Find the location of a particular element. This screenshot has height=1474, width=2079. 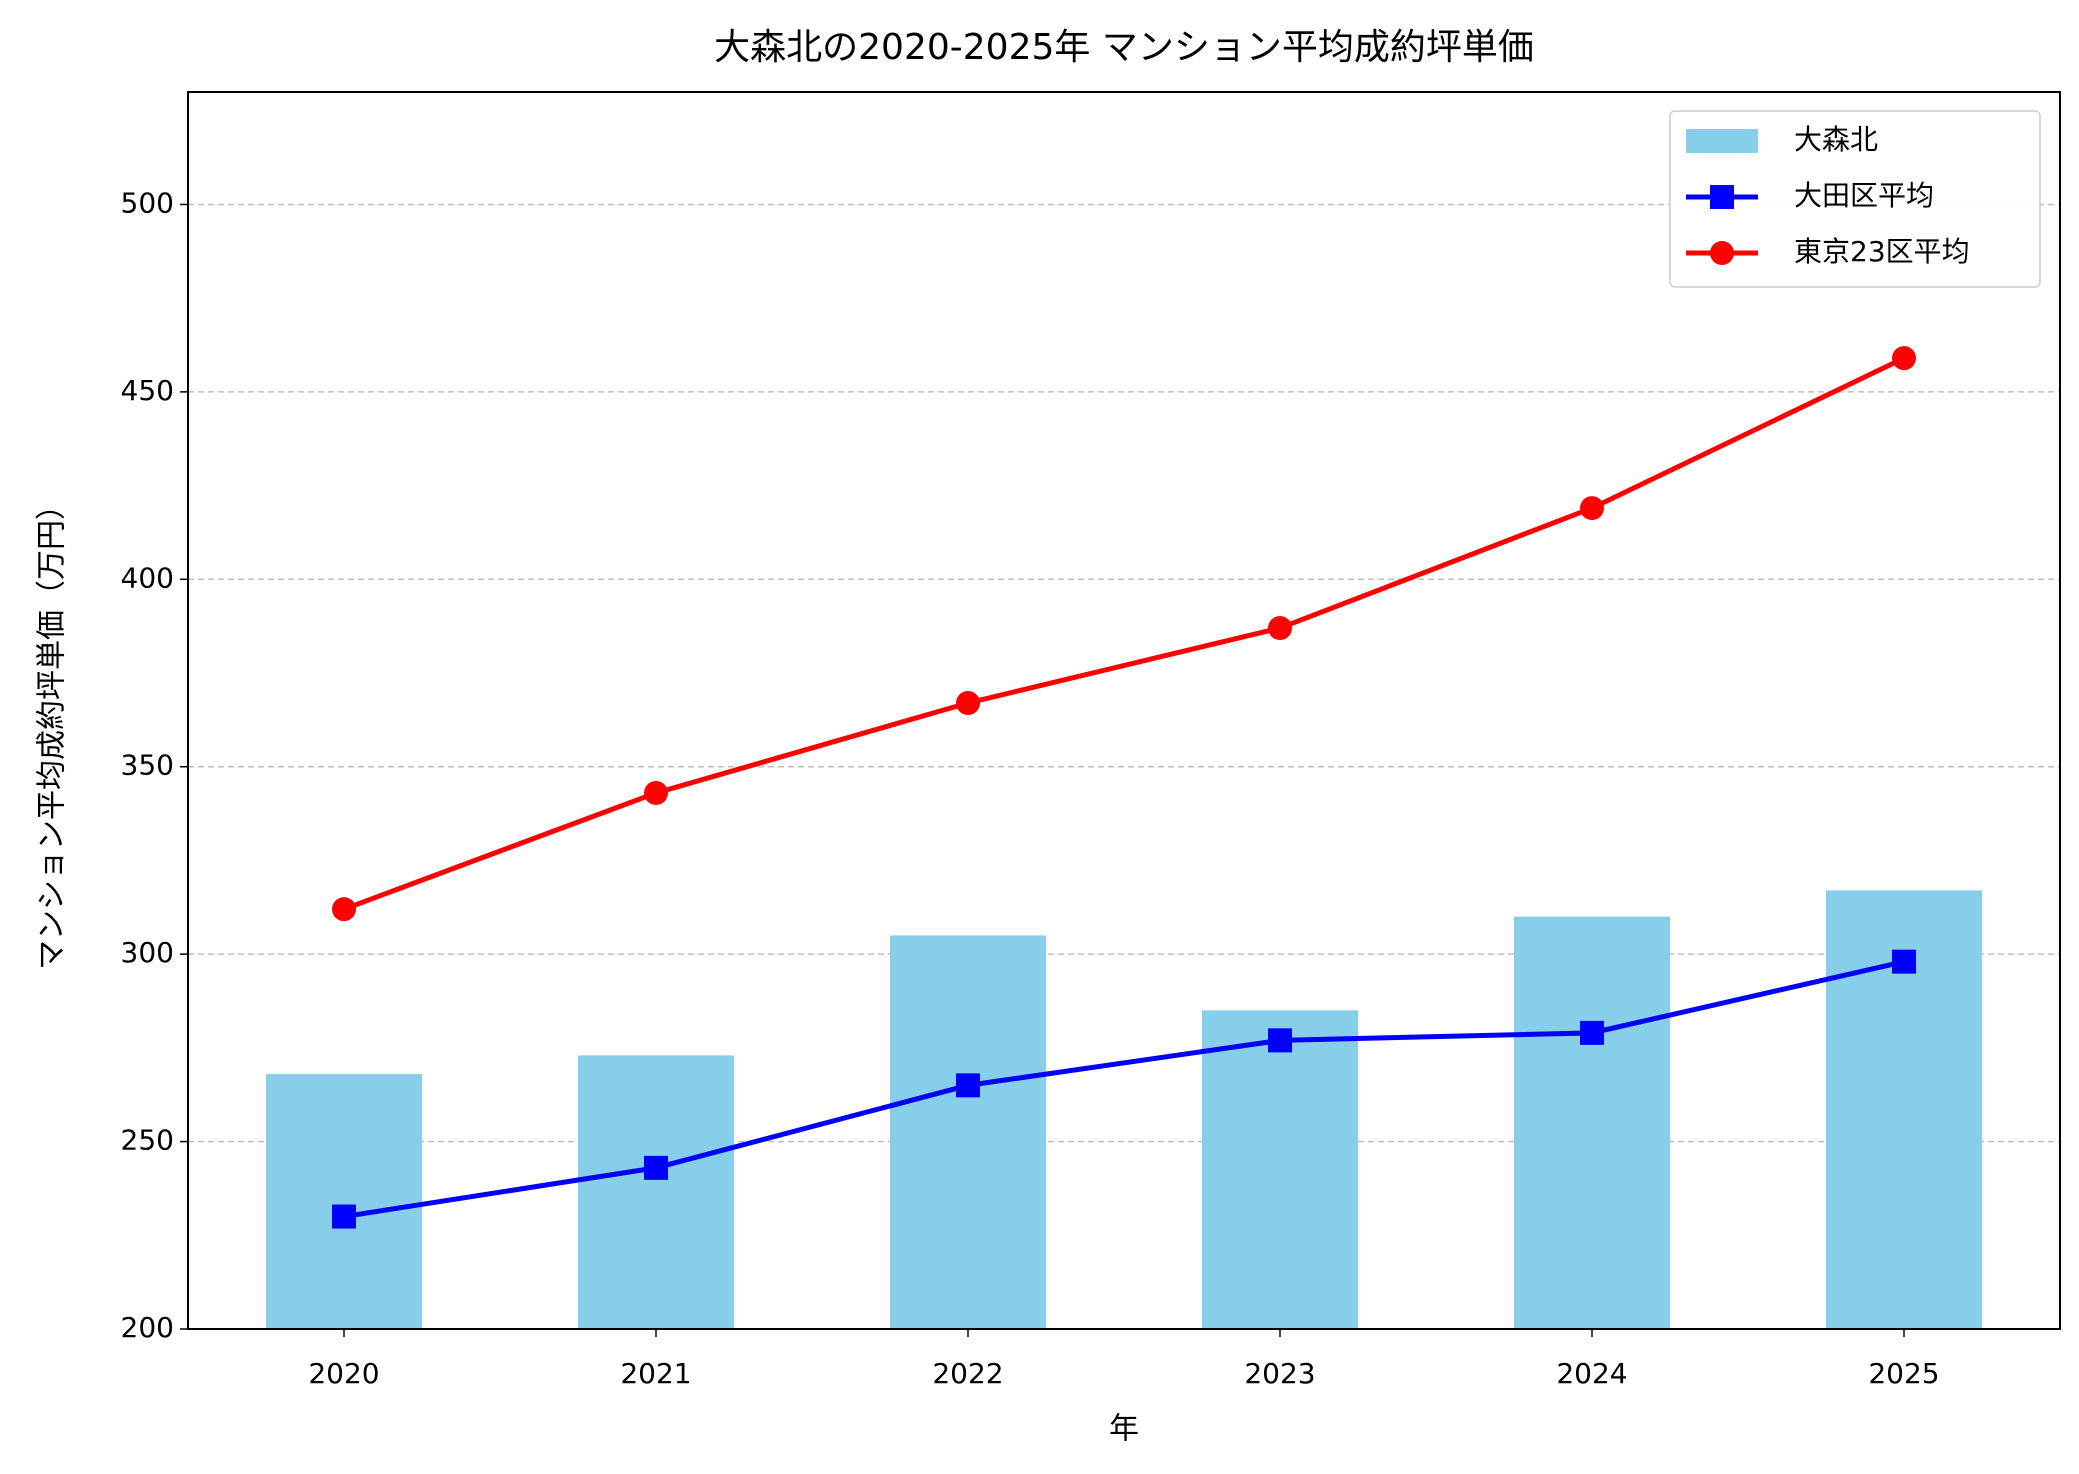

y-tick-label: 350 is located at coordinates (147, 765).